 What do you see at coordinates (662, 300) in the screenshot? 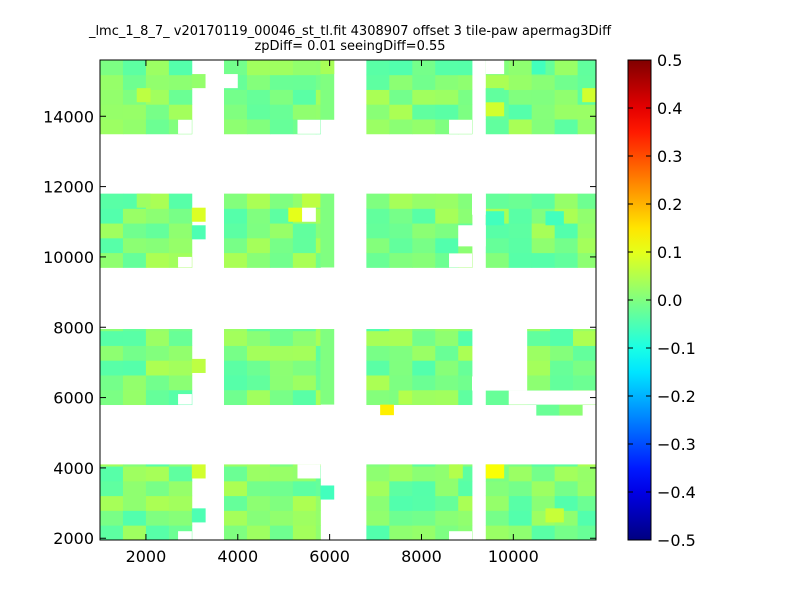
I see `colorbar-ticks: −0.5 −0.4 −0.3 −0.2 −0.1 0.0 0.1 0.2 0.3 0.4 0.5` at bounding box center [662, 300].